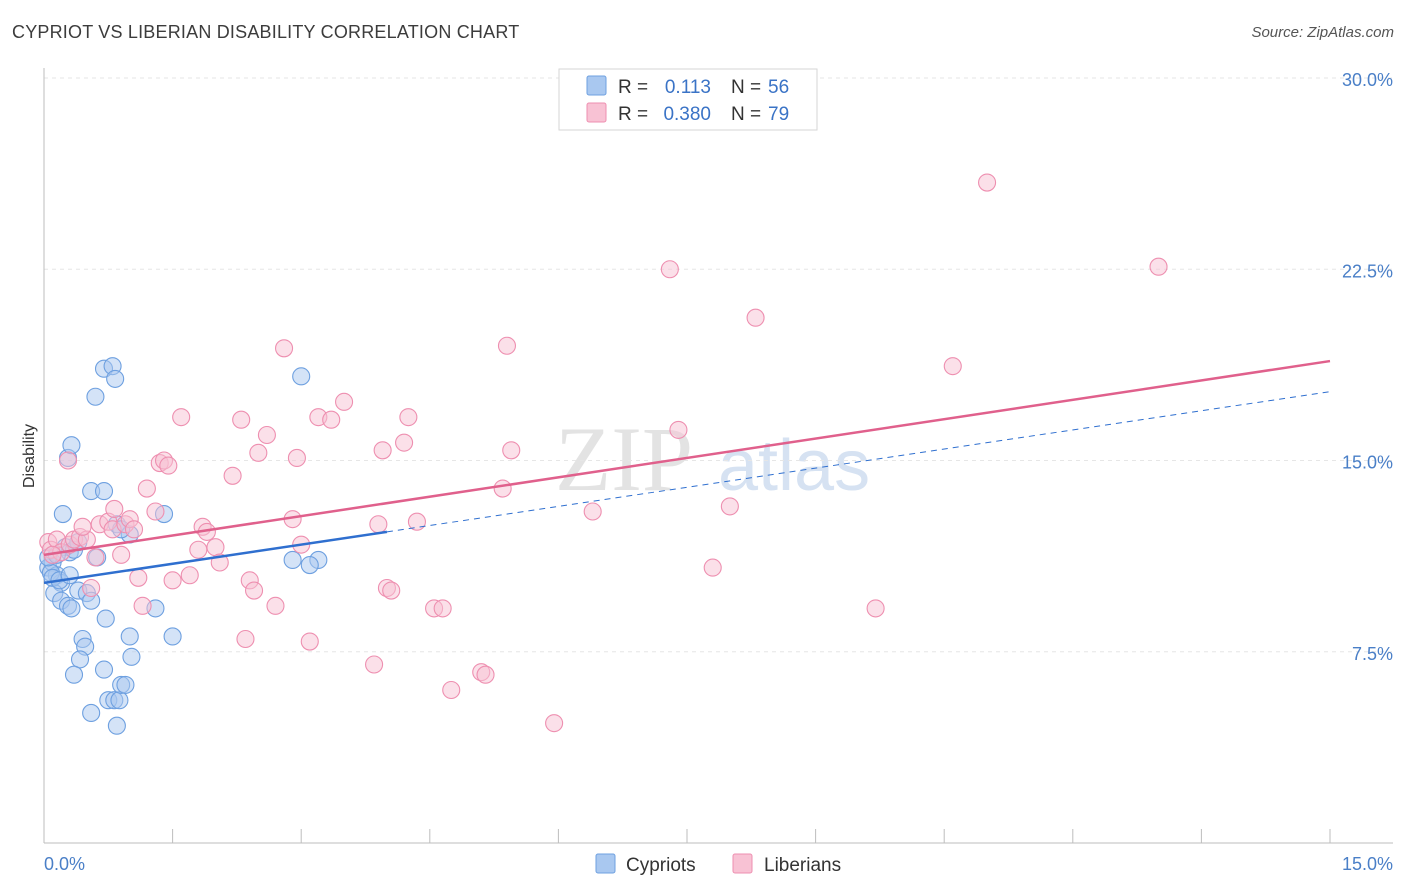 The height and width of the screenshot is (892, 1406). I want to click on legend-swatch-liberians-bottom, so click(742, 863).